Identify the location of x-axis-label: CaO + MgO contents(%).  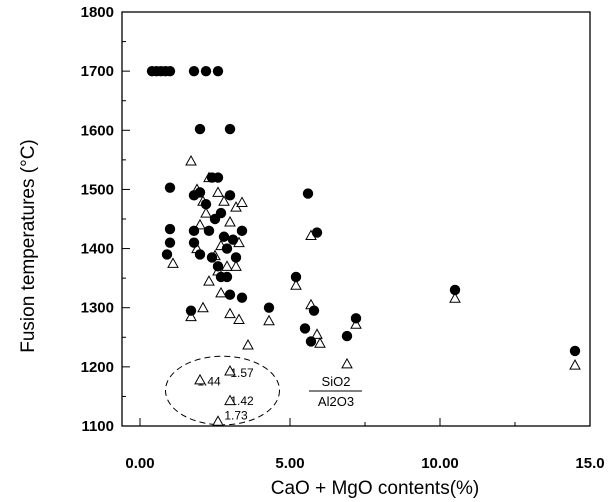
(375, 488).